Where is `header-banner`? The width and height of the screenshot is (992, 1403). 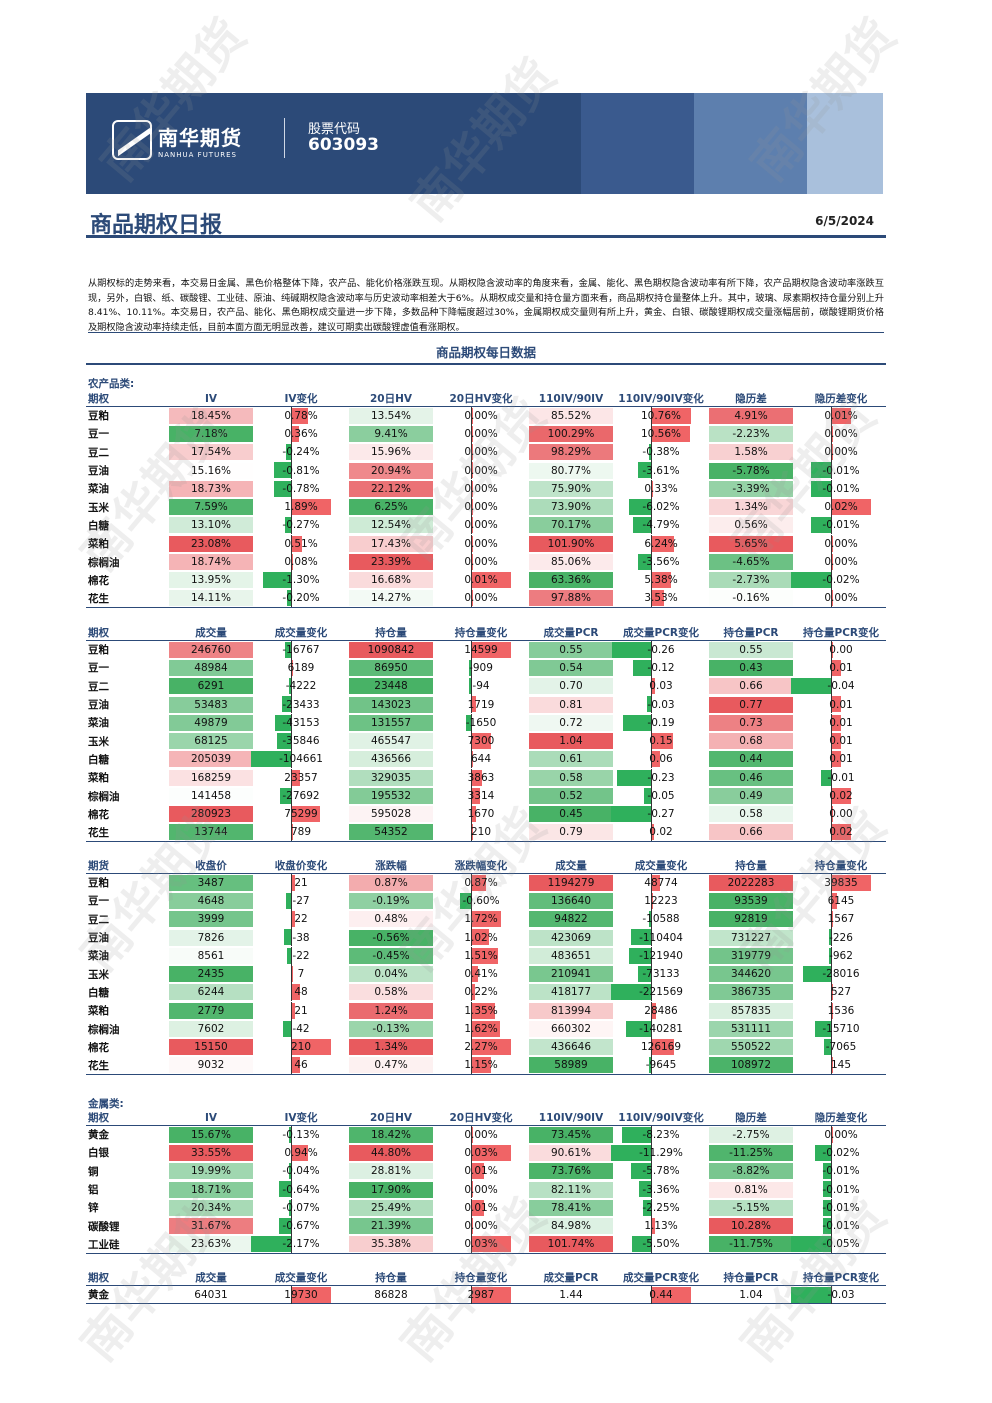 header-banner is located at coordinates (484, 143).